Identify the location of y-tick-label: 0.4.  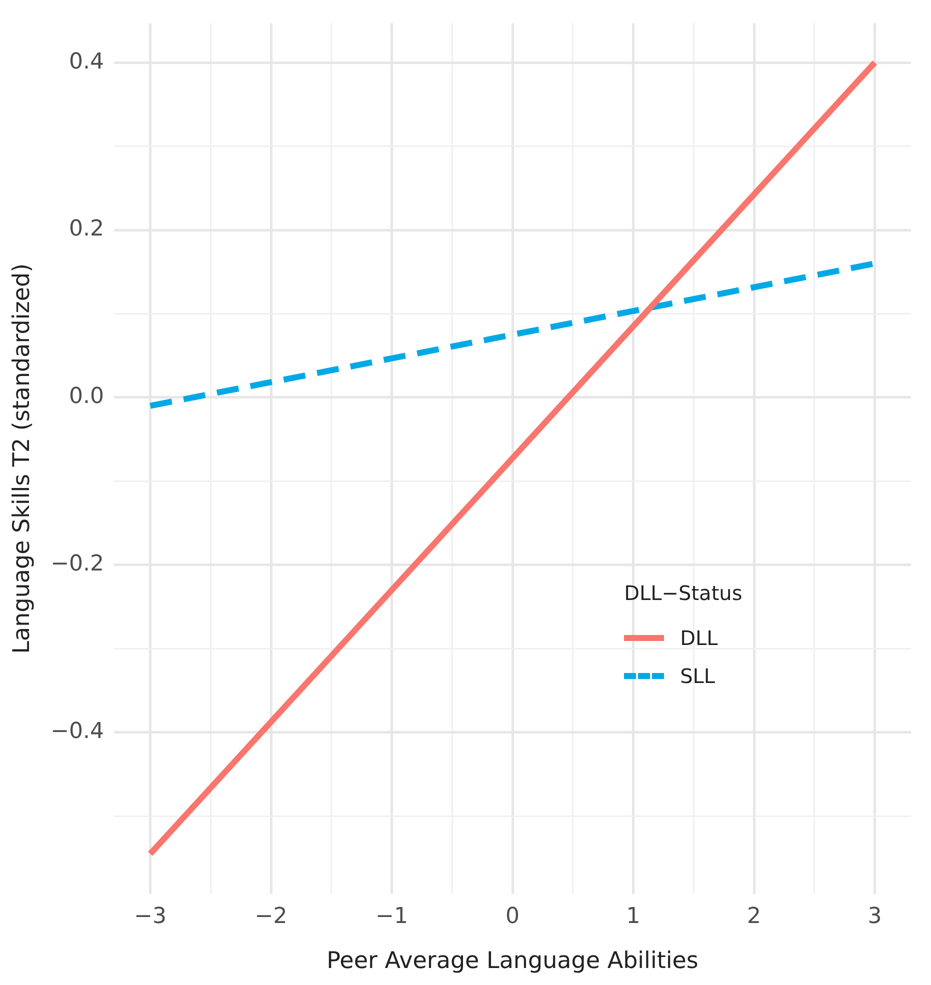
(86, 61).